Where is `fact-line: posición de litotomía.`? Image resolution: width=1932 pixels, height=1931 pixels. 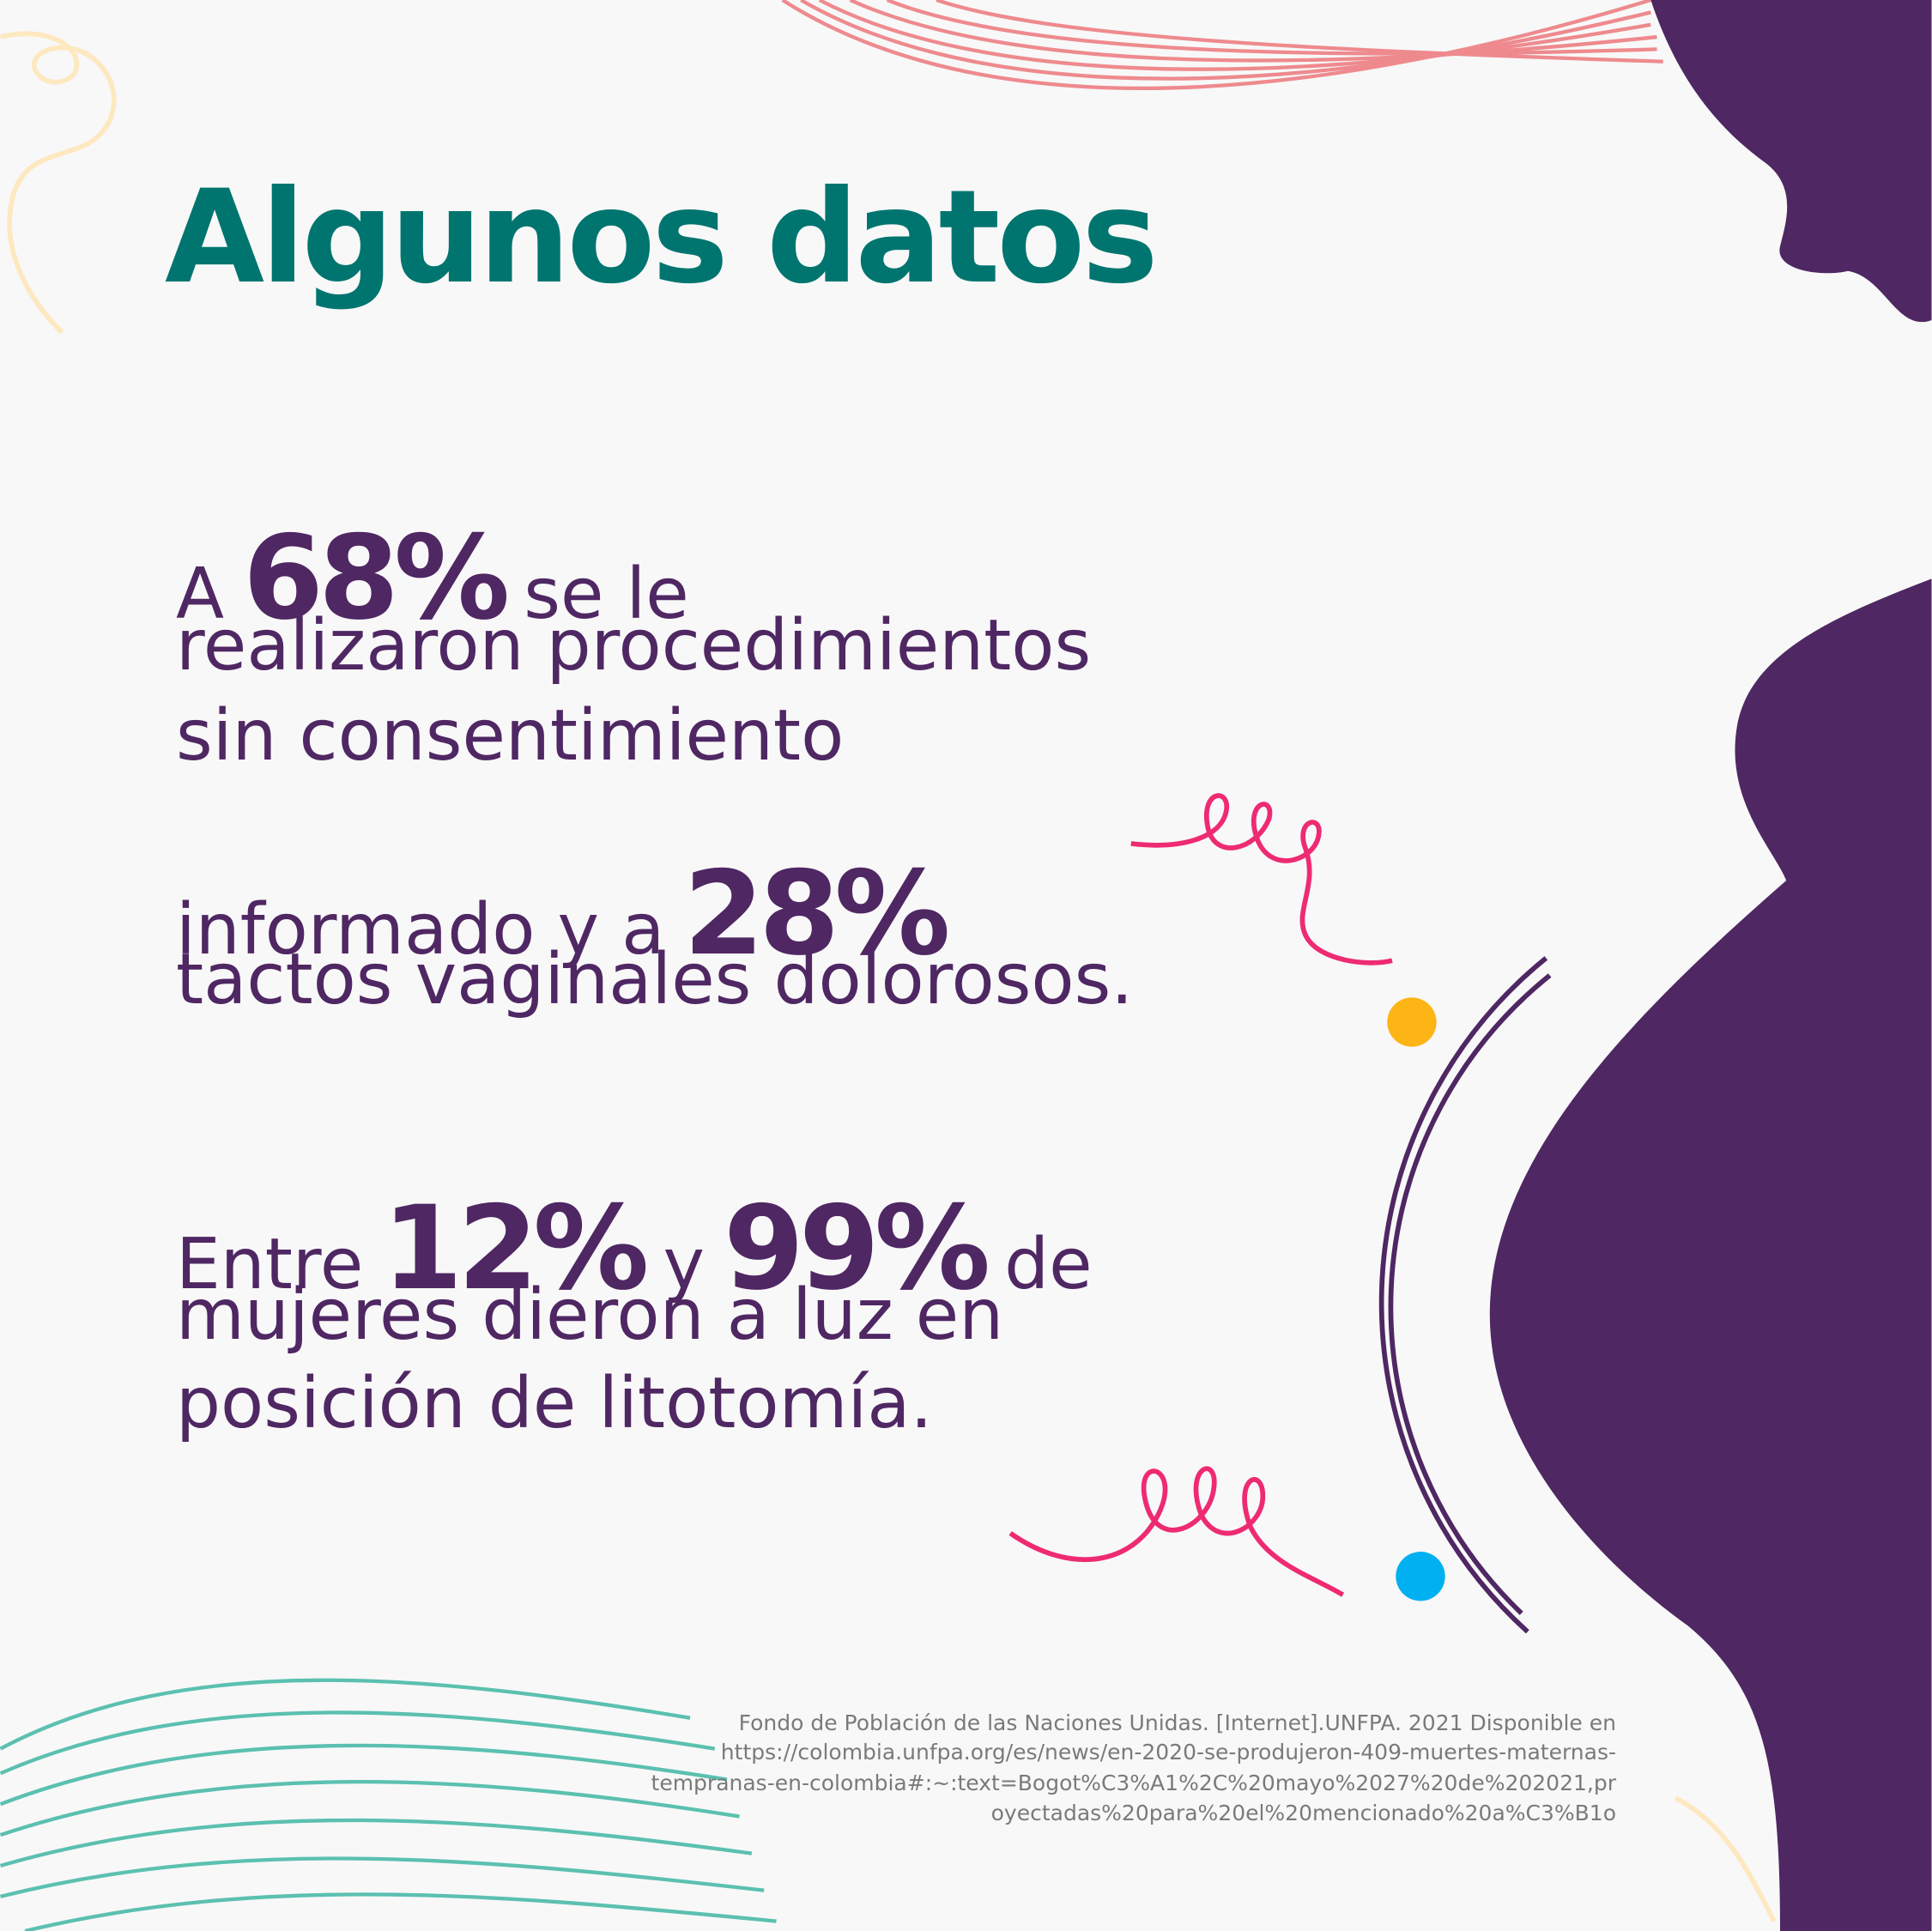
fact-line: posición de litotomía. is located at coordinates (564, 1404).